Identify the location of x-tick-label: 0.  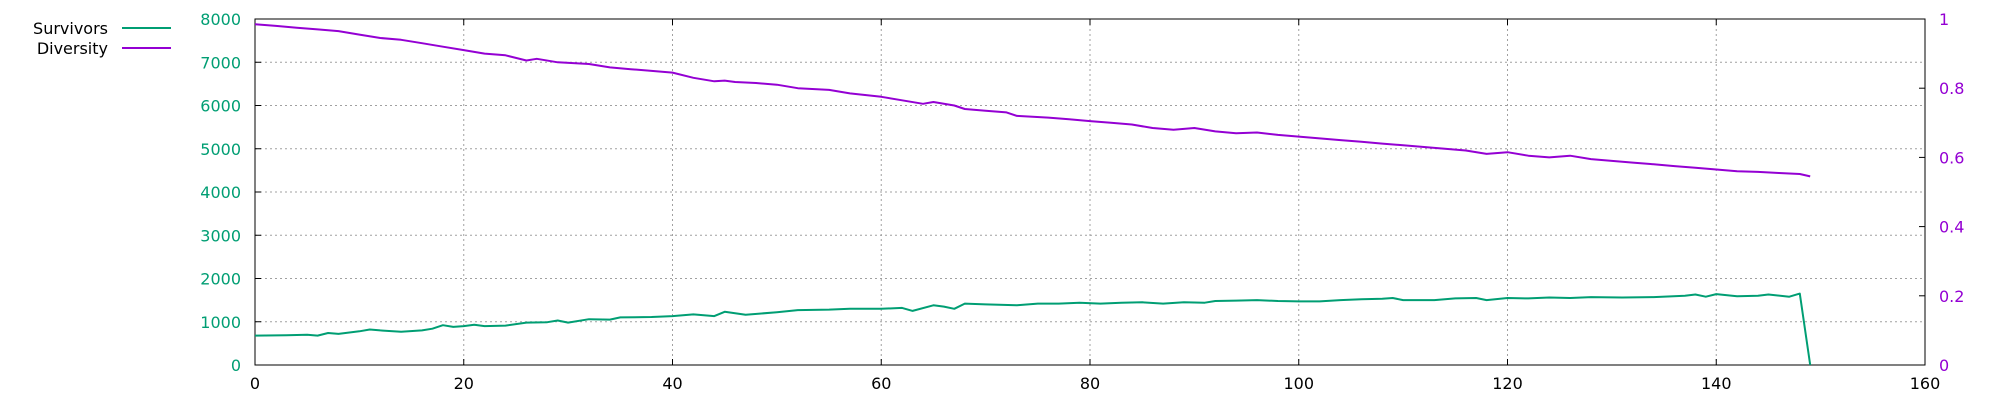
(255, 383).